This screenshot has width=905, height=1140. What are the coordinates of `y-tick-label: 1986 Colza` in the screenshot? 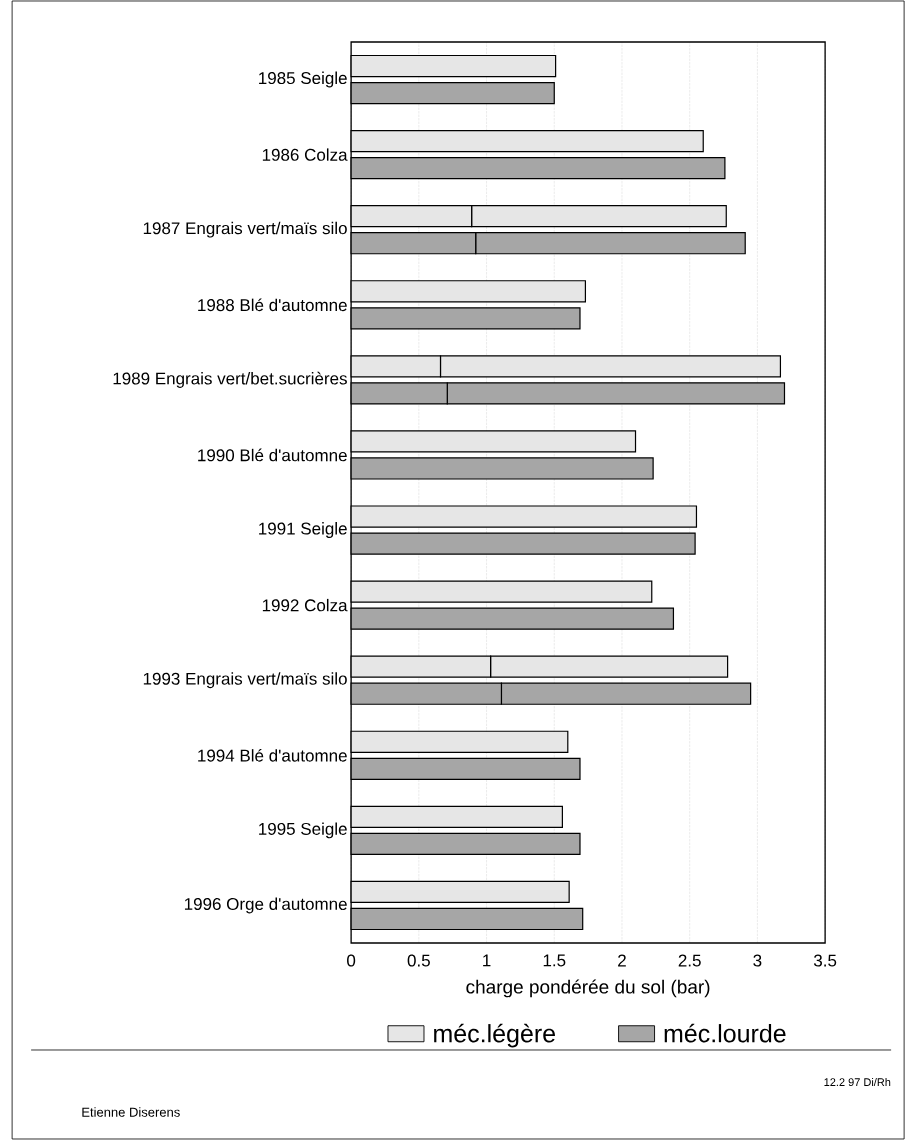 It's located at (305, 154).